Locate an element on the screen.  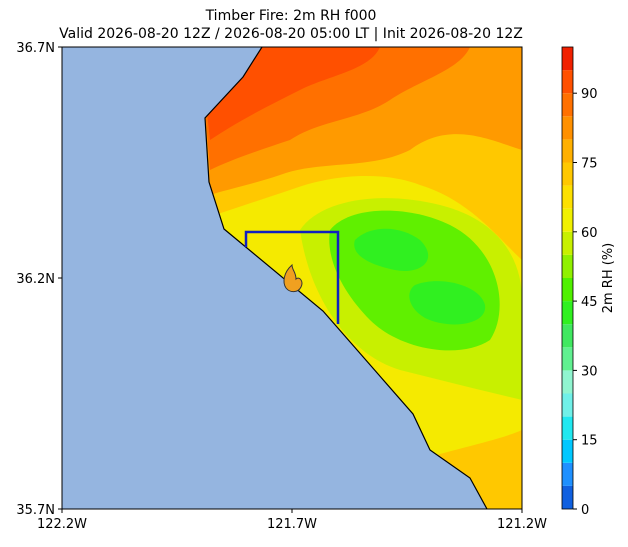
colorbar-tick-label: 75 is located at coordinates (589, 164).